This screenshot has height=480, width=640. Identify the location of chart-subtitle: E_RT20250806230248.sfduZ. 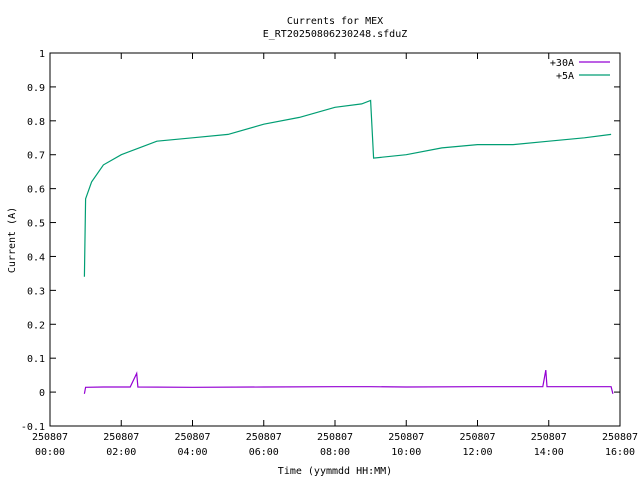
(335, 34).